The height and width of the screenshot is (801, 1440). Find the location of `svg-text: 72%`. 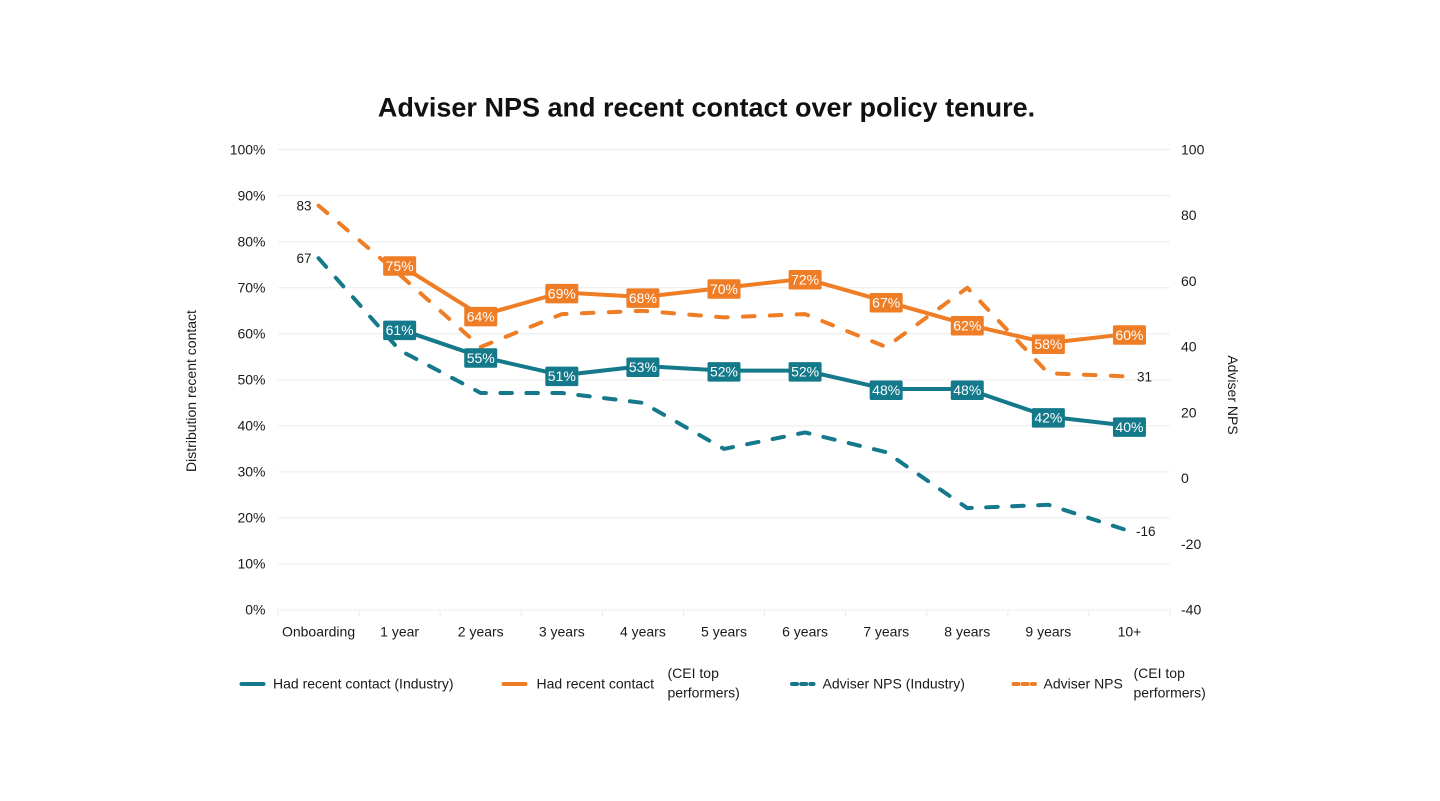

svg-text: 72% is located at coordinates (805, 280).